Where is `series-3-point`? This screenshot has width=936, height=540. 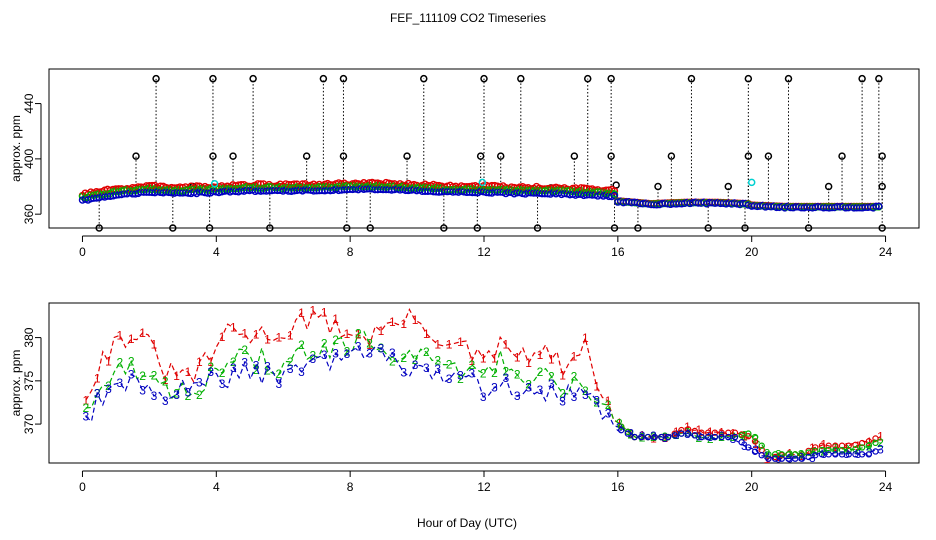 series-3-point is located at coordinates (876, 206).